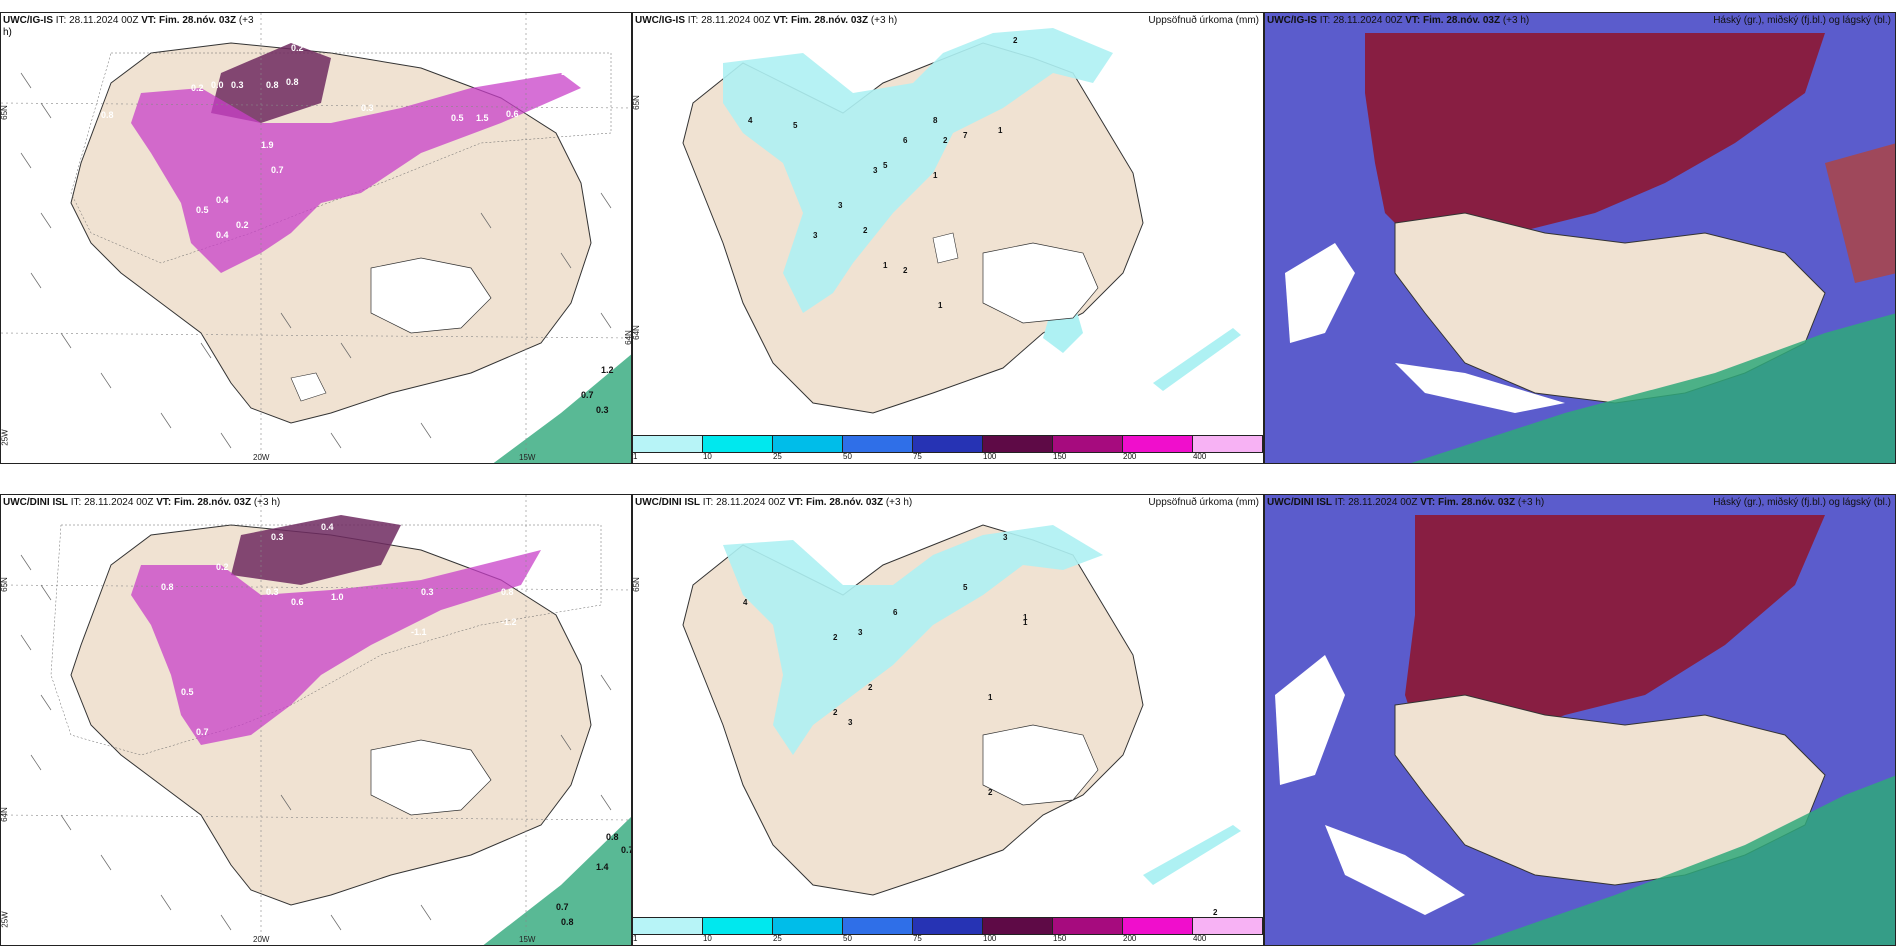  Describe the element at coordinates (5, 437) in the screenshot. I see `side-label-25w: 25W` at that location.